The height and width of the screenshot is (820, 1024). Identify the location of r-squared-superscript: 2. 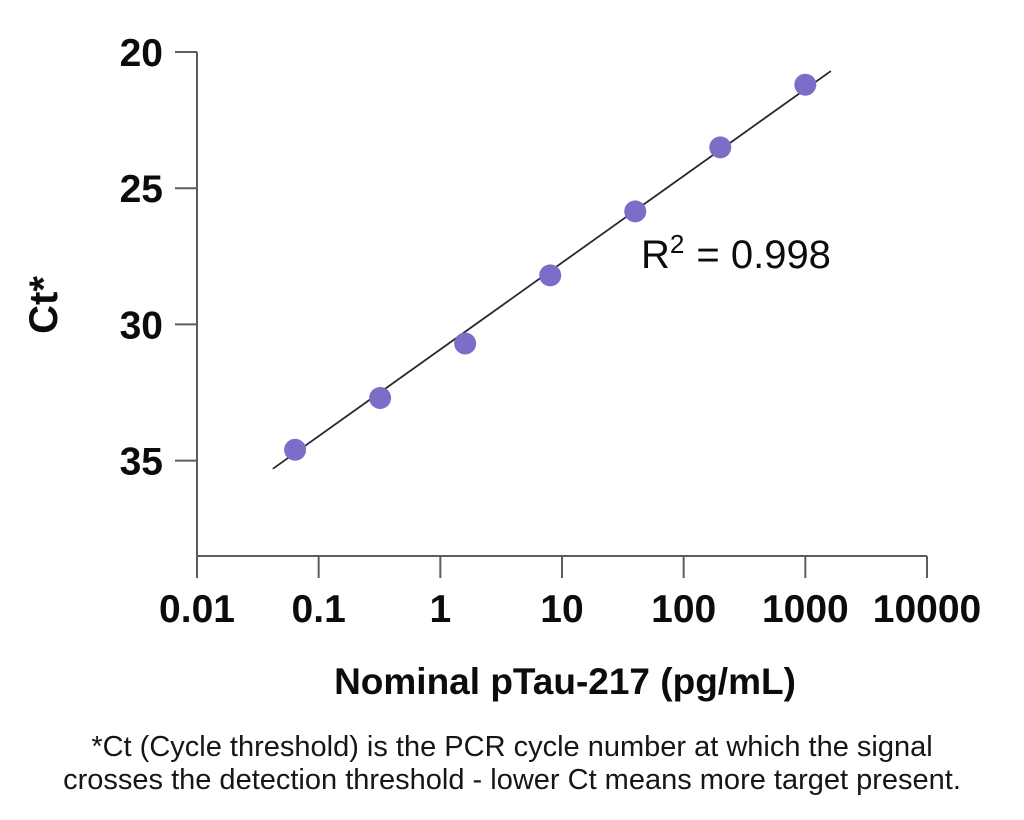
(677, 244).